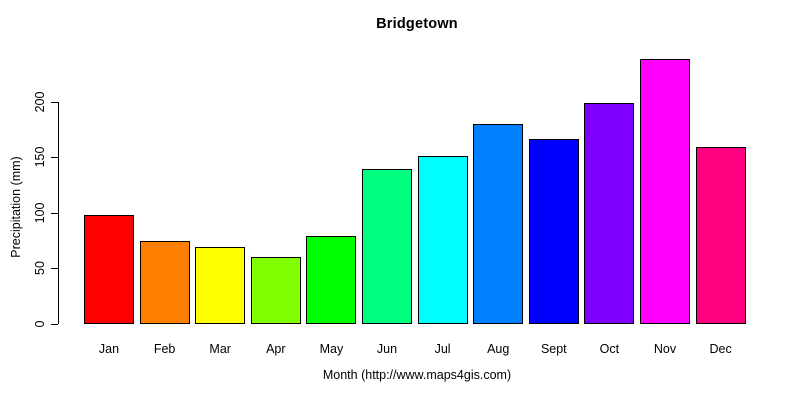 The width and height of the screenshot is (800, 400). Describe the element at coordinates (40, 102) in the screenshot. I see `y-tick-label-200: 200` at that location.